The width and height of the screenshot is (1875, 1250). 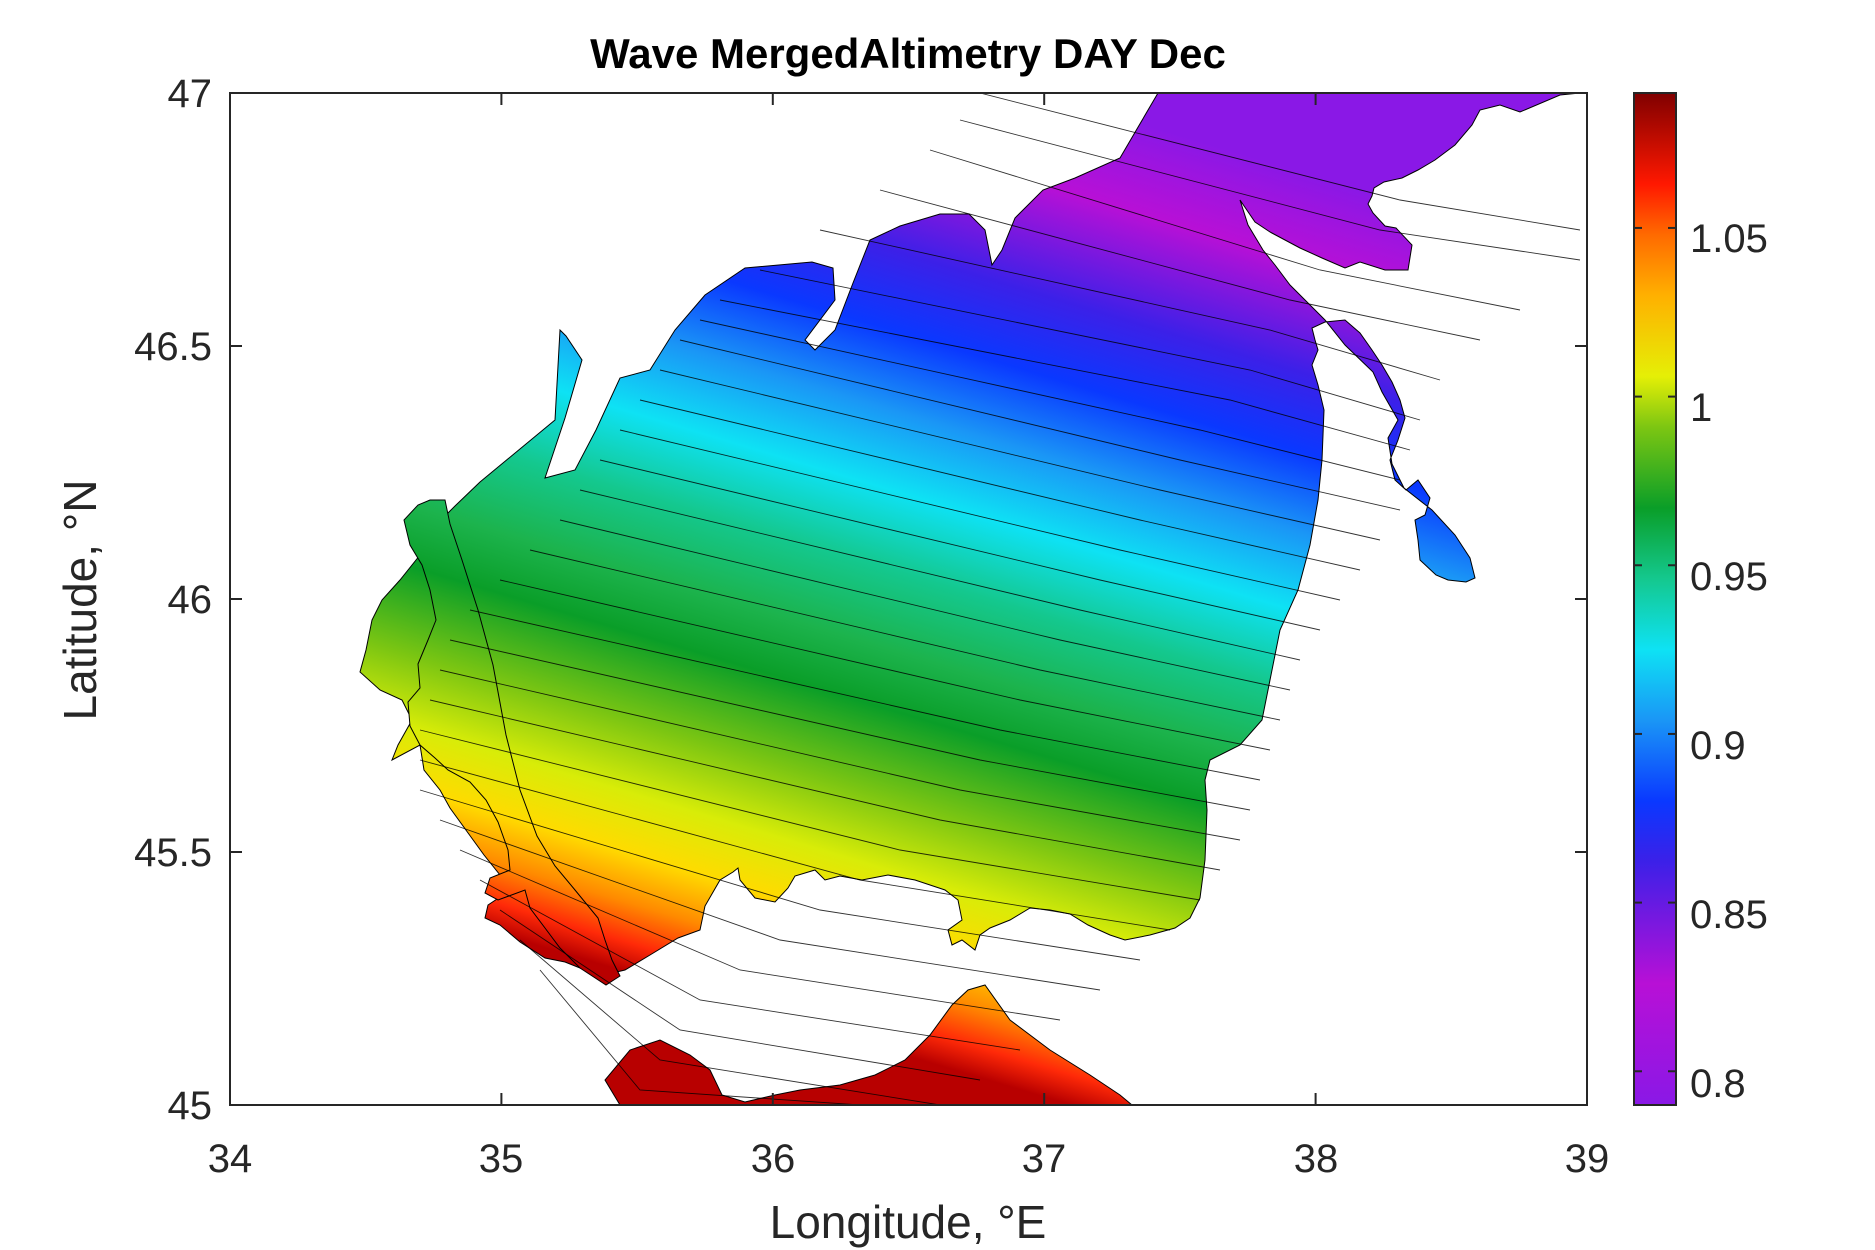 I want to click on colorbar-tick-label: 1.05, so click(x=1729, y=239).